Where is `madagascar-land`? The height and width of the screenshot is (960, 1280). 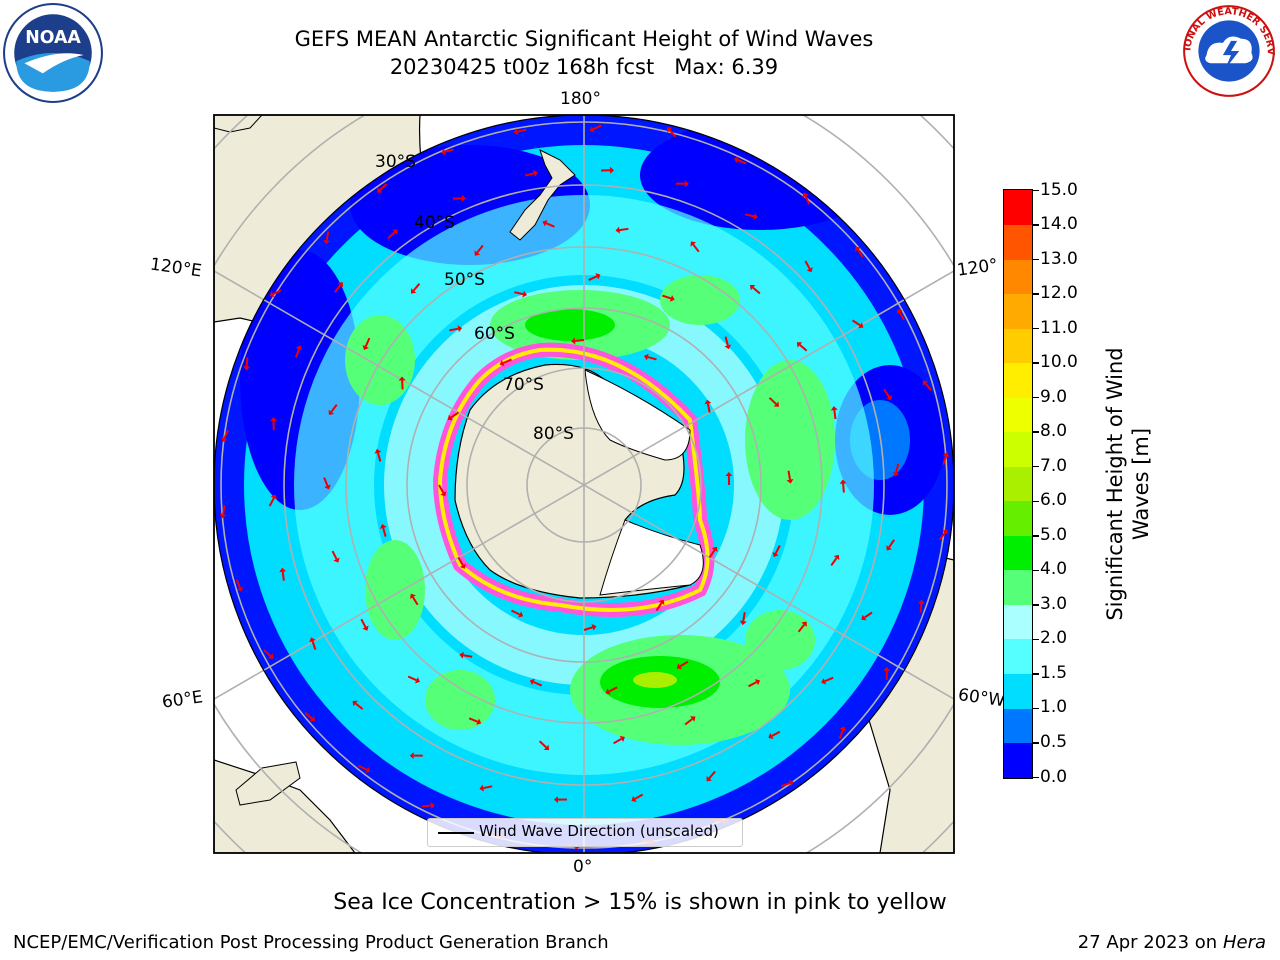
madagascar-land is located at coordinates (268, 783).